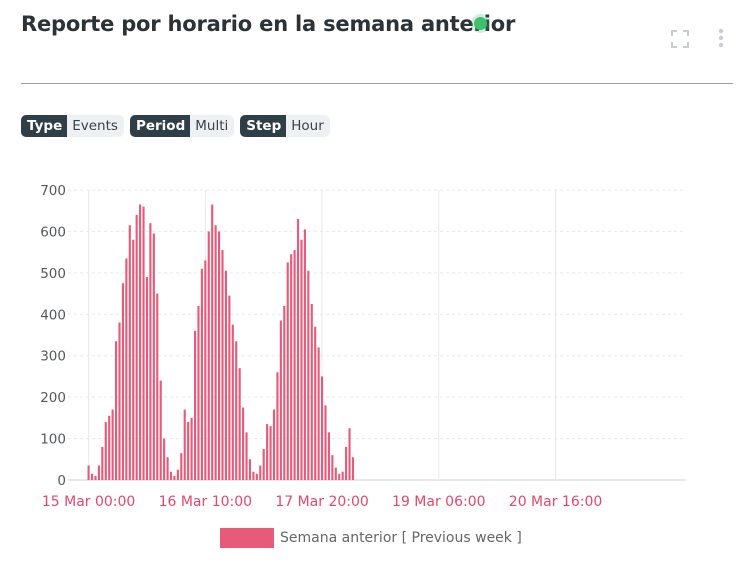 Image resolution: width=750 pixels, height=566 pixels. I want to click on tag-type: Type Events, so click(72, 126).